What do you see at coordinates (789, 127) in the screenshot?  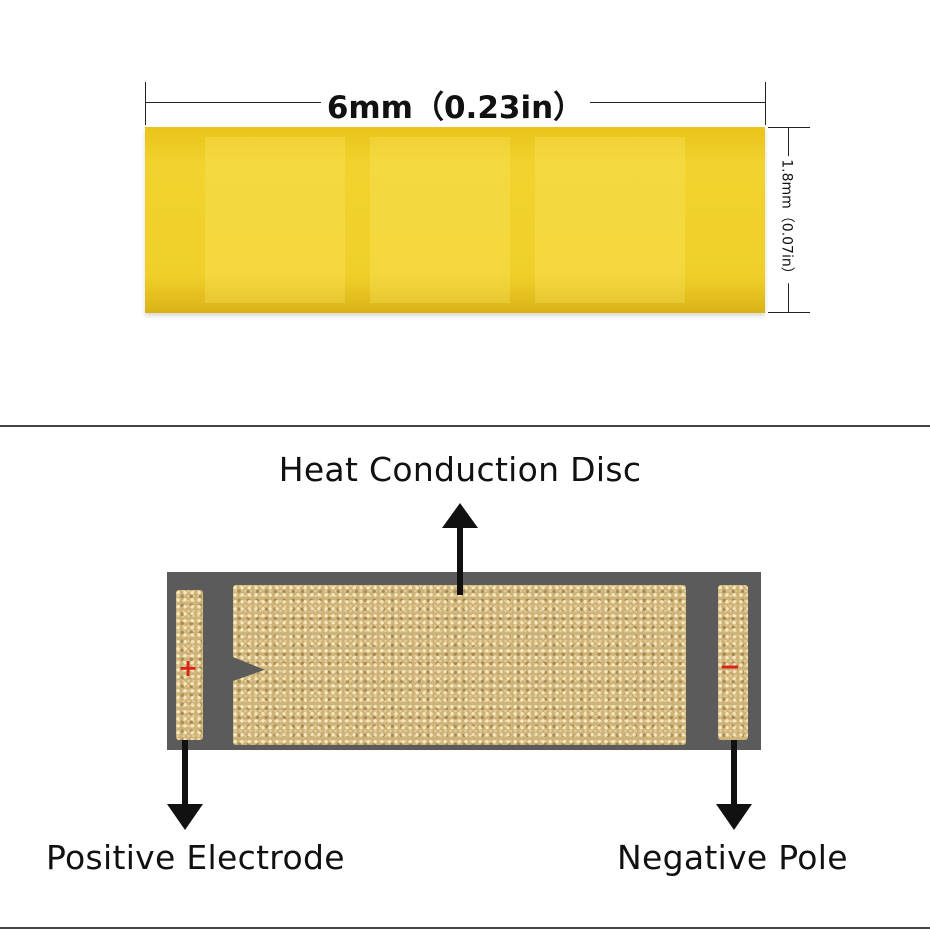 I see `height-tick-top` at bounding box center [789, 127].